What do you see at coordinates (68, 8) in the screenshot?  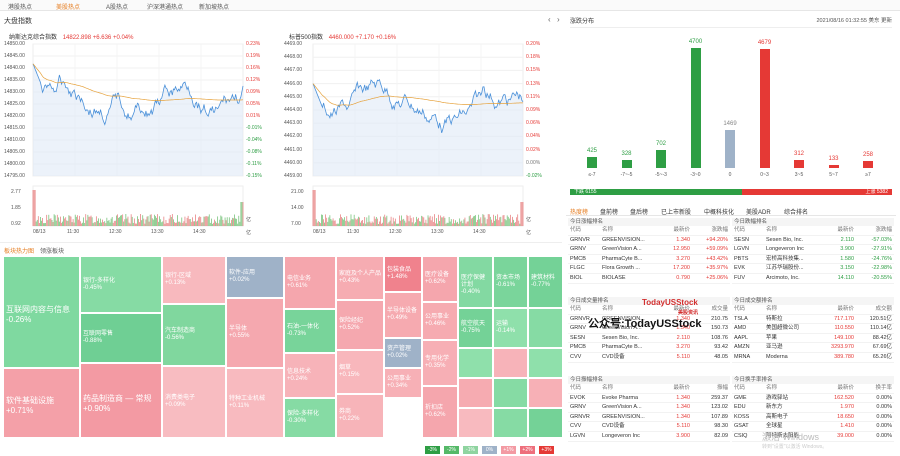 I see `tab-us-hot: 美股热点` at bounding box center [68, 8].